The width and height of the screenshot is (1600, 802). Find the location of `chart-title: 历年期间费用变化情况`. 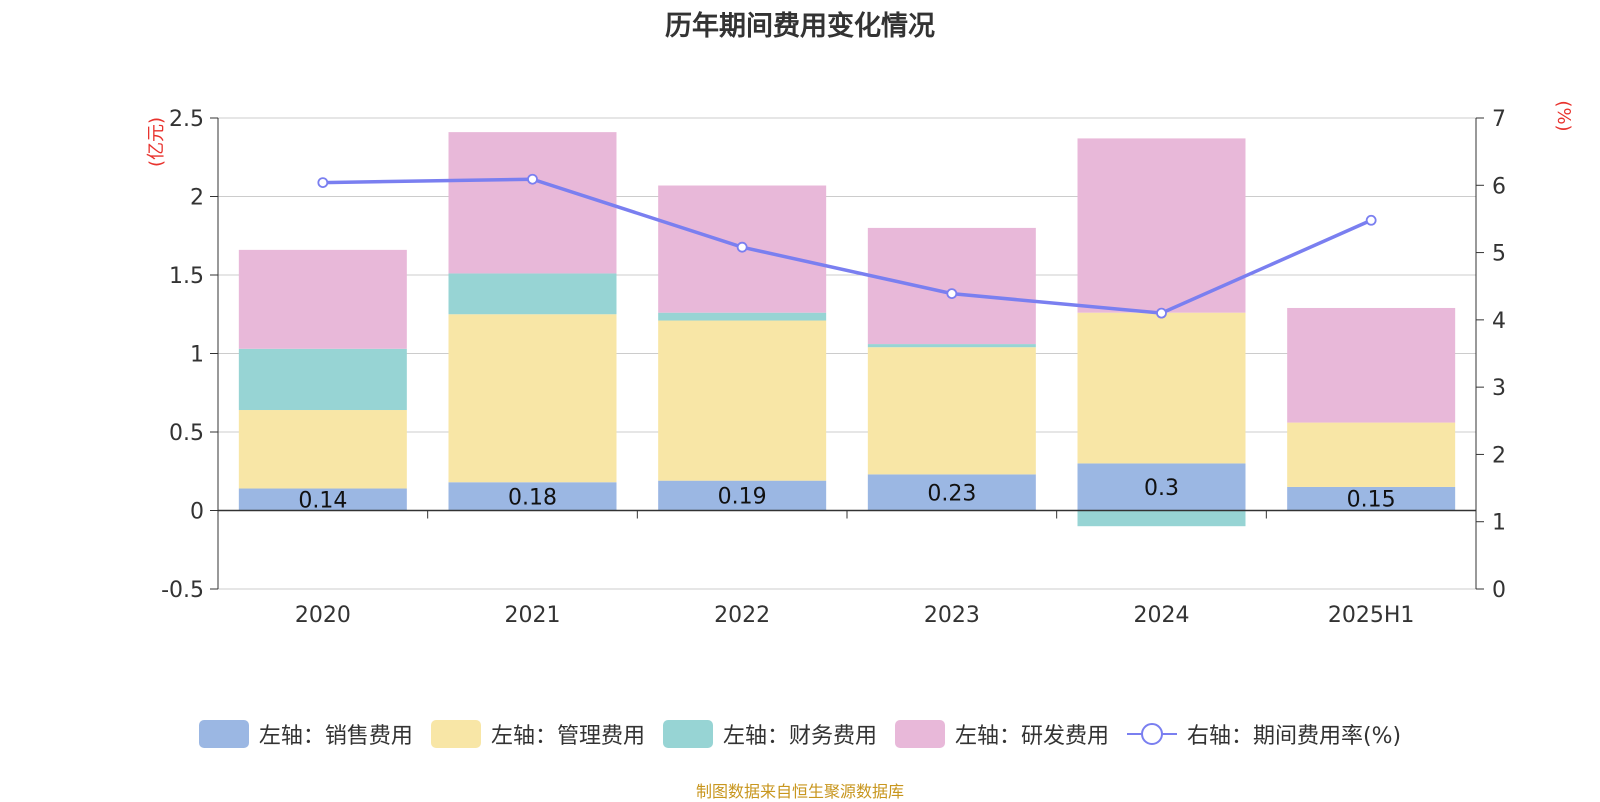

chart-title: 历年期间费用变化情况 is located at coordinates (800, 26).